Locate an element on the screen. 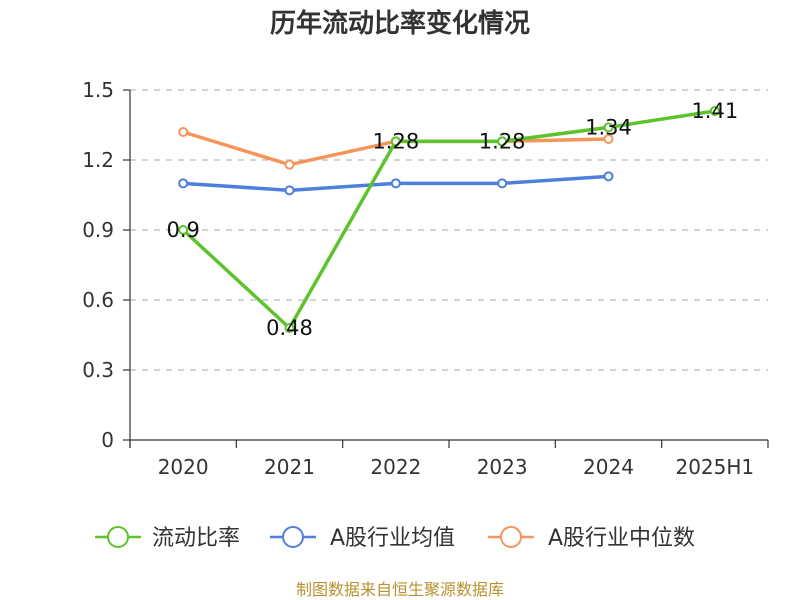  data-point-0-2025H1 is located at coordinates (714, 111).